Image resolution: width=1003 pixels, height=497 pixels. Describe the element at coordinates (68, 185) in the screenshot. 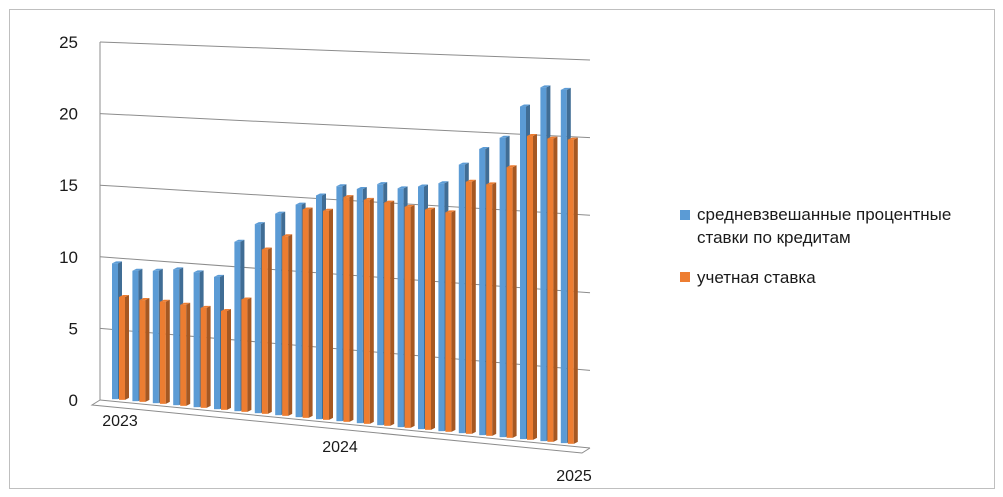

I see `y-tick-label: 15` at that location.